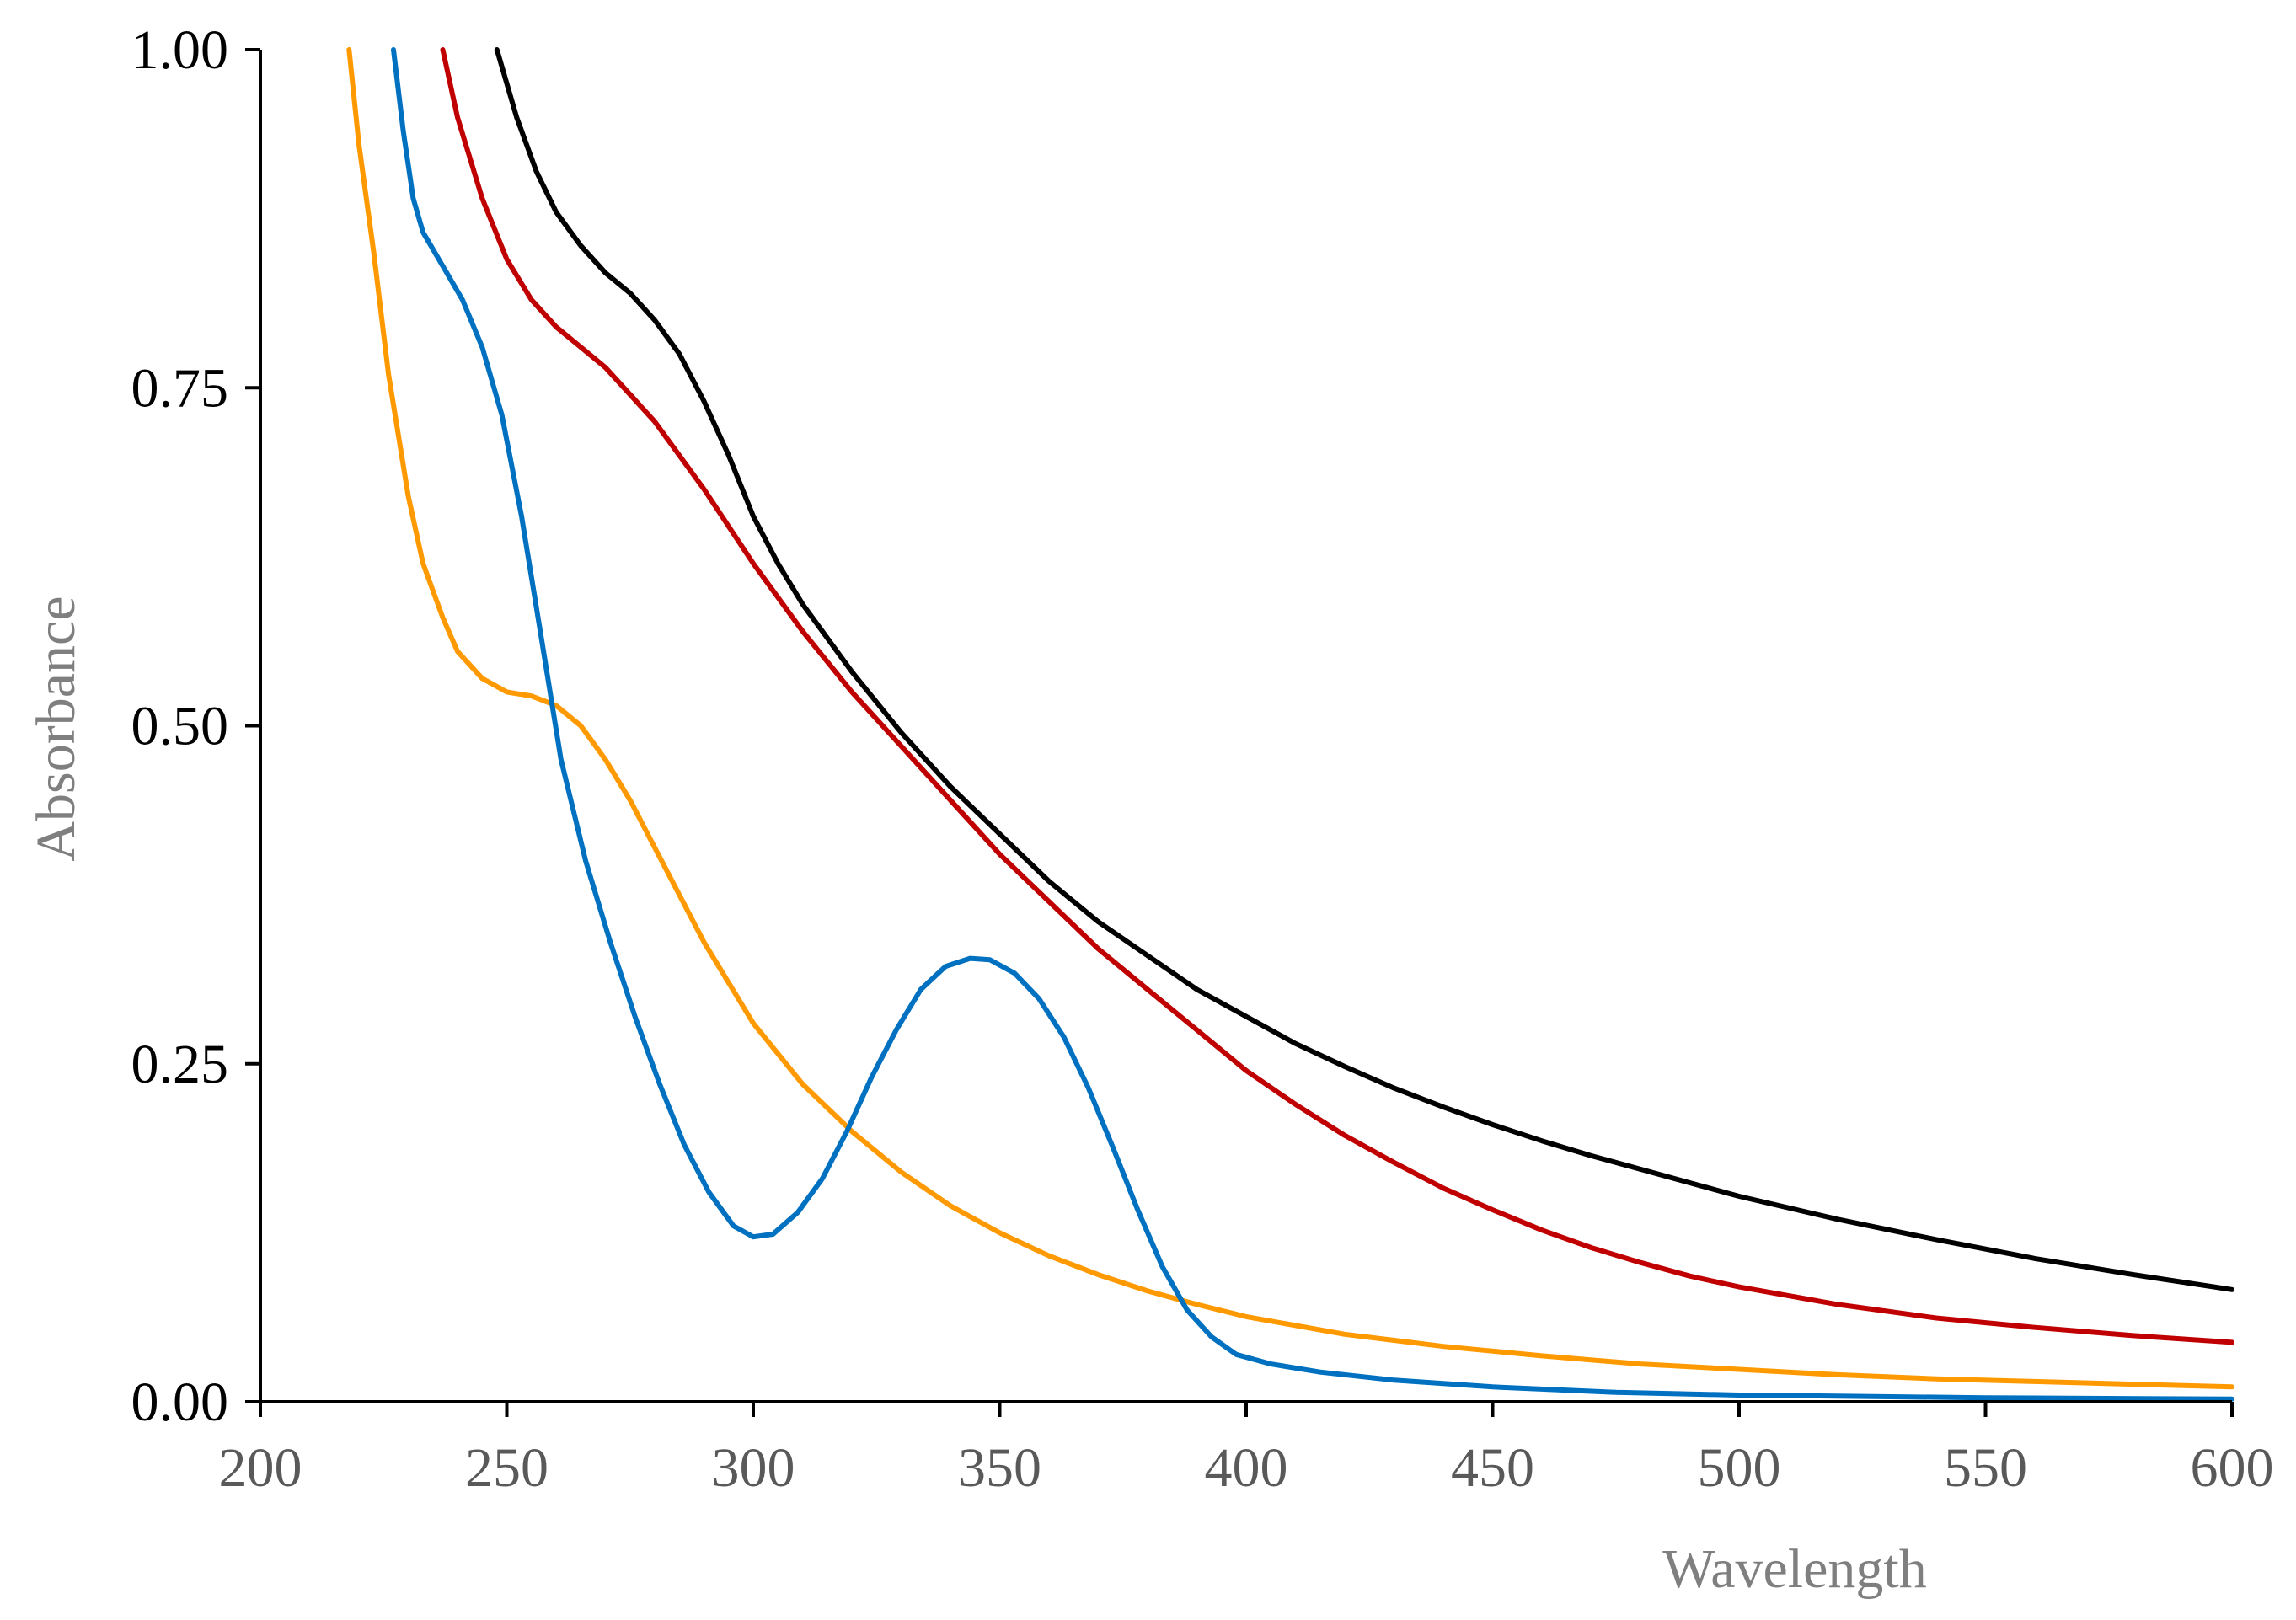  I want to click on x-tick-label: 250, so click(507, 1468).